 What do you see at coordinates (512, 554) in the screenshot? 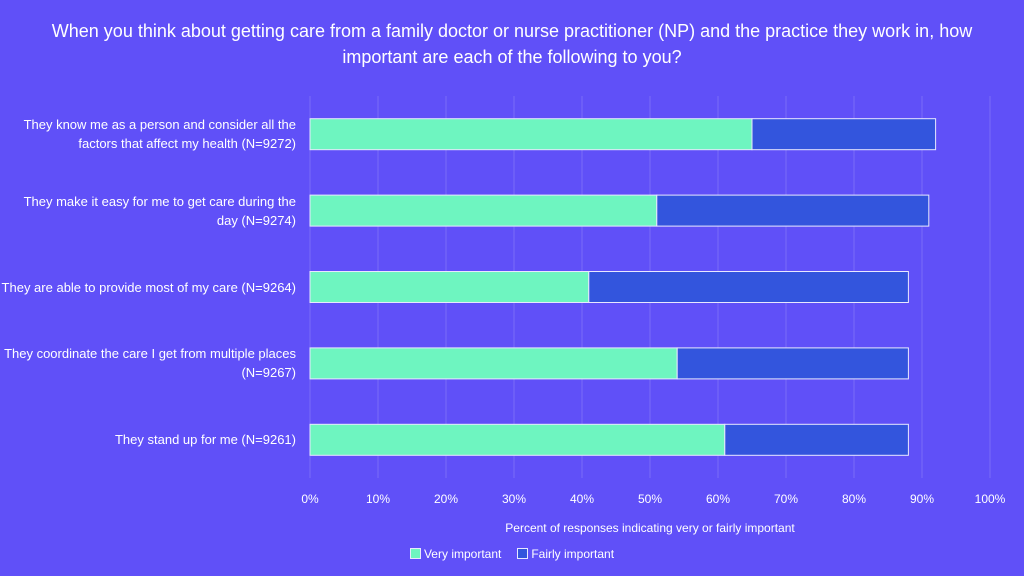
I see `legend: Very important Fairly important` at bounding box center [512, 554].